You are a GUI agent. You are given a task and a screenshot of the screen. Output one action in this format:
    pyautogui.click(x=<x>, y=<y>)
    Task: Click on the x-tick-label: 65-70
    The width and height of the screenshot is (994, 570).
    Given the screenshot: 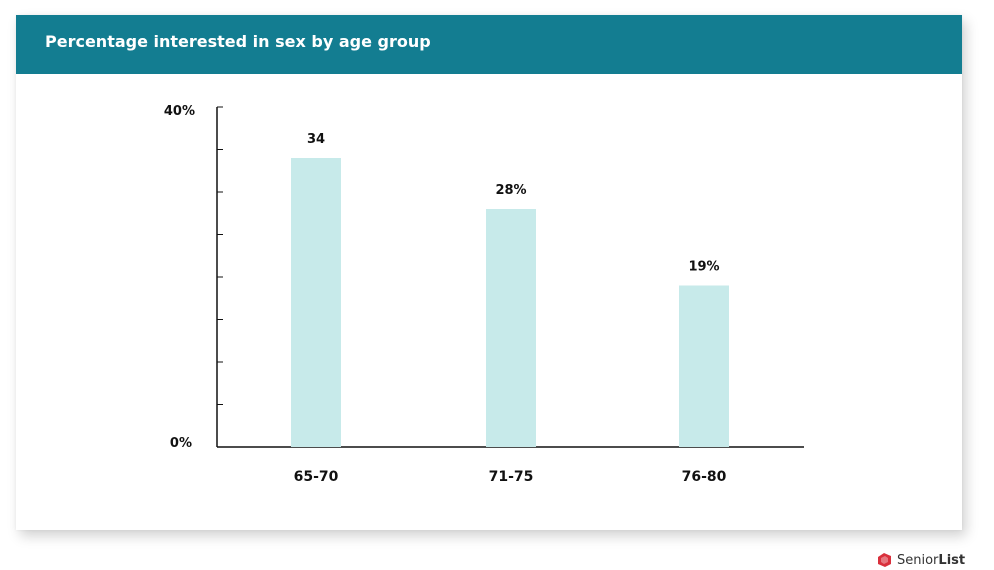 What is the action you would take?
    pyautogui.click(x=316, y=477)
    